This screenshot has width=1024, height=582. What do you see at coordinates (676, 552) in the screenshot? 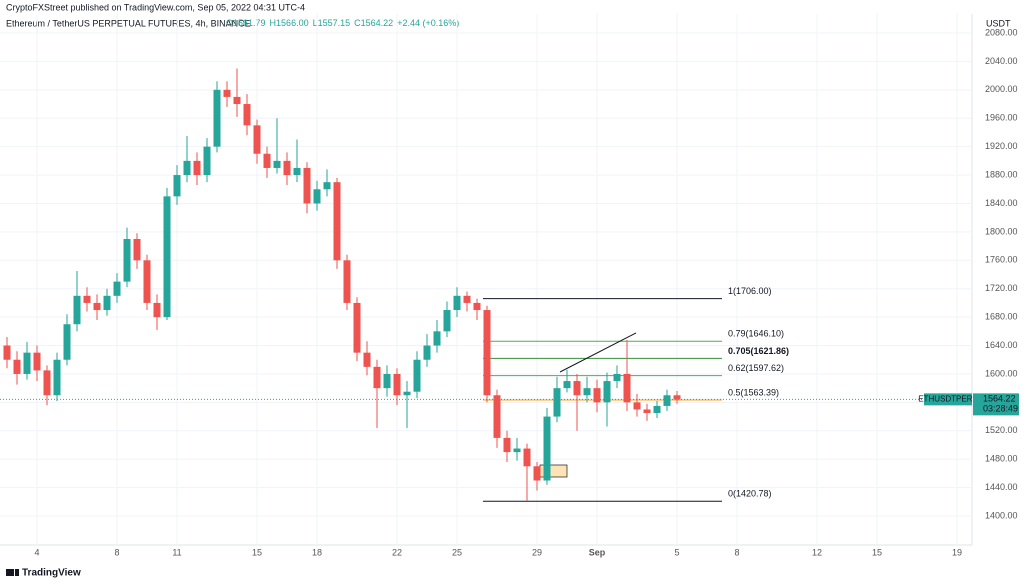
I see `x-tick-label: 5` at bounding box center [676, 552].